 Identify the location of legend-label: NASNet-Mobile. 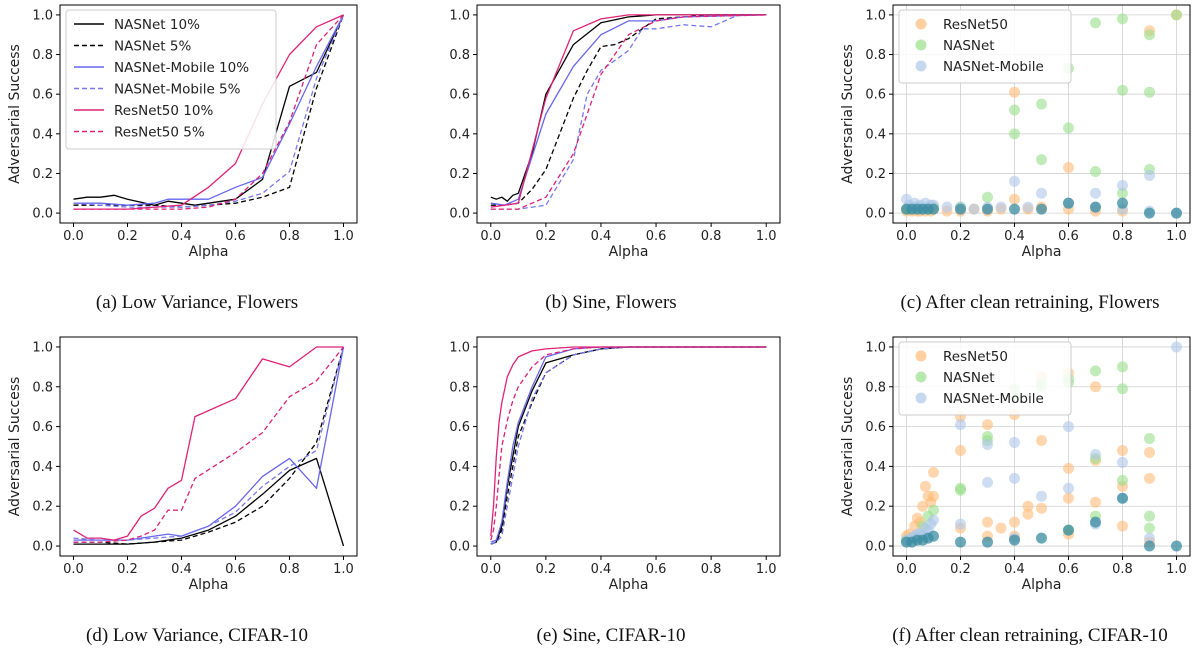
(993, 67).